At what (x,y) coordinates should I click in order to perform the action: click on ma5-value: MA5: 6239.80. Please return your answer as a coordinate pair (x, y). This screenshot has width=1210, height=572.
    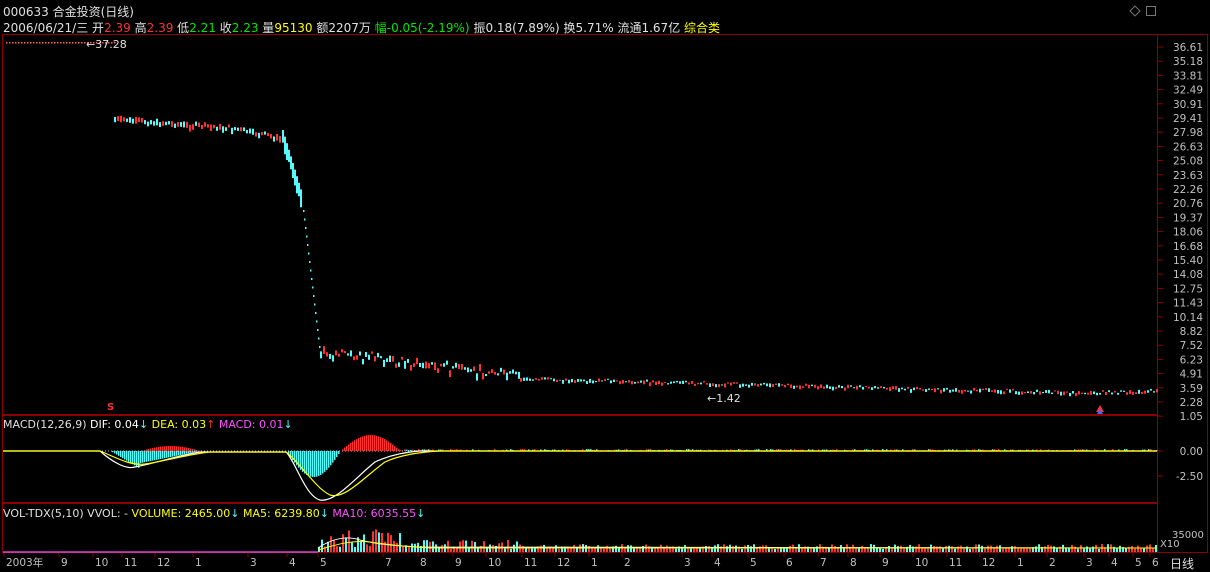
    Looking at the image, I should click on (281, 513).